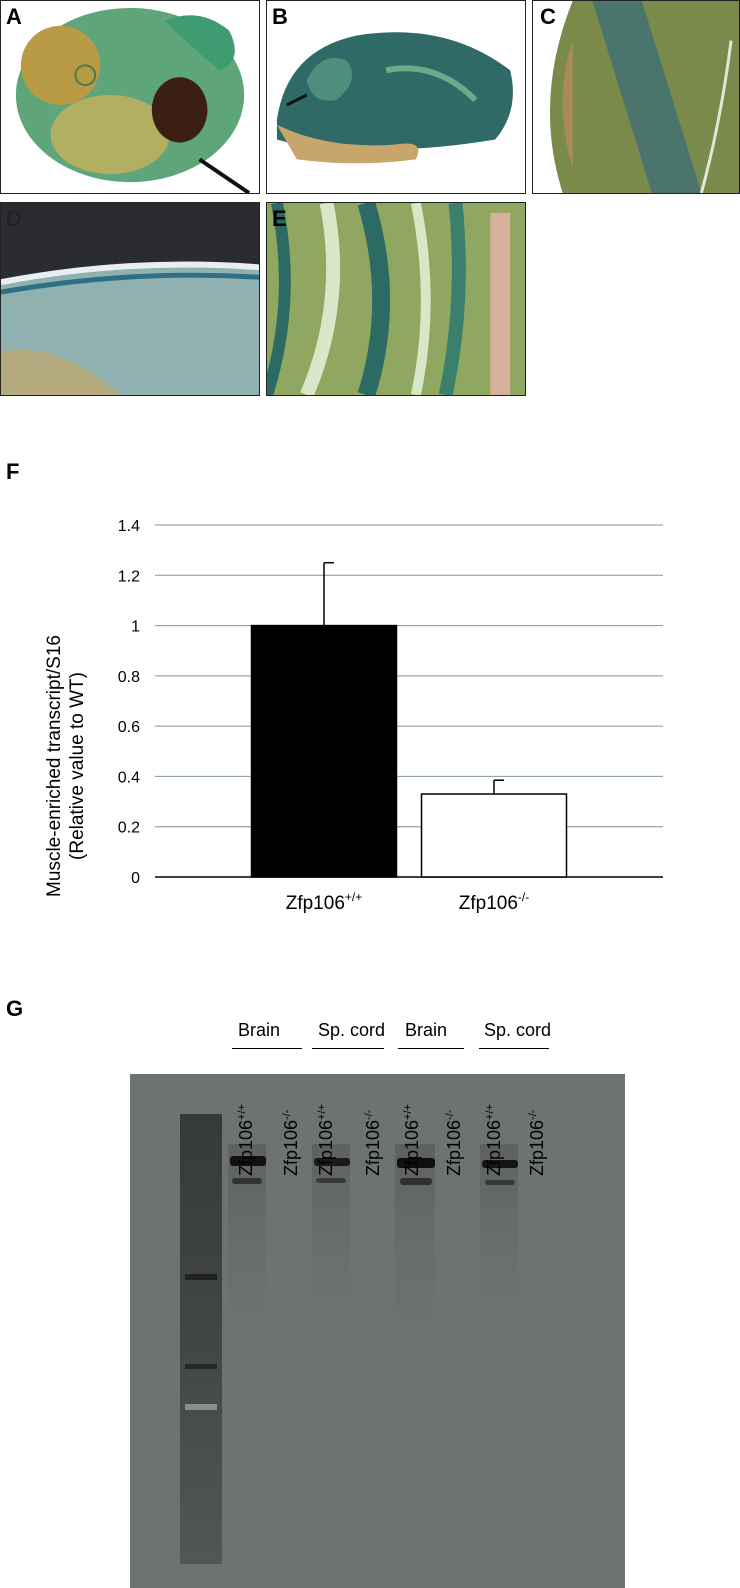 The width and height of the screenshot is (740, 1588). I want to click on group-label-brain-2: Brain, so click(426, 1030).